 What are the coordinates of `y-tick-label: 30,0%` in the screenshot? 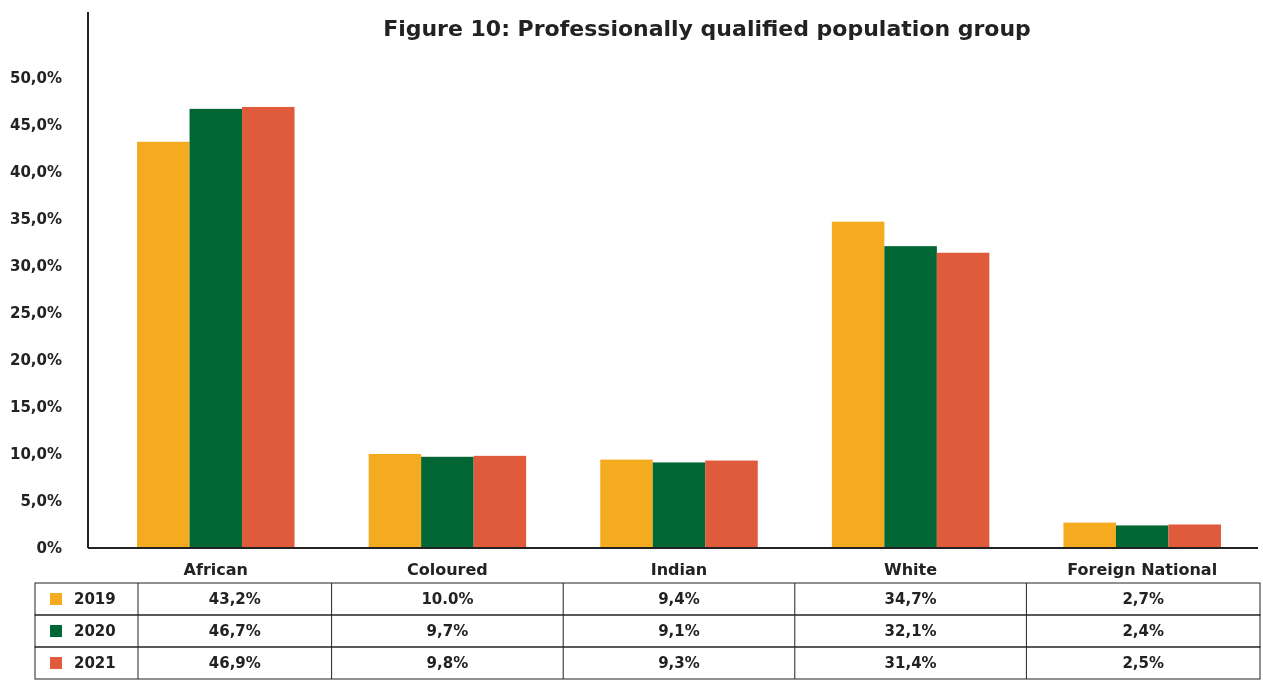 It's located at (35, 266).